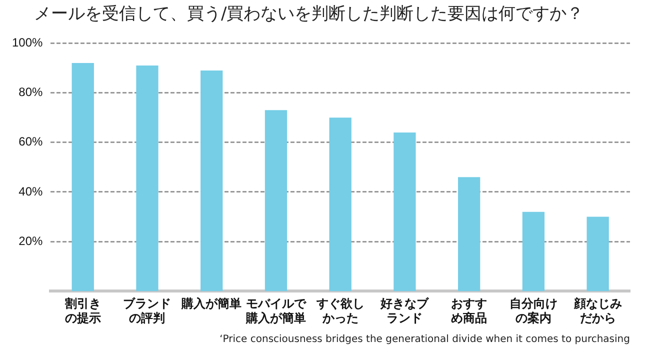 This screenshot has width=650, height=350. I want to click on y-tick-label: 40%, so click(31, 191).